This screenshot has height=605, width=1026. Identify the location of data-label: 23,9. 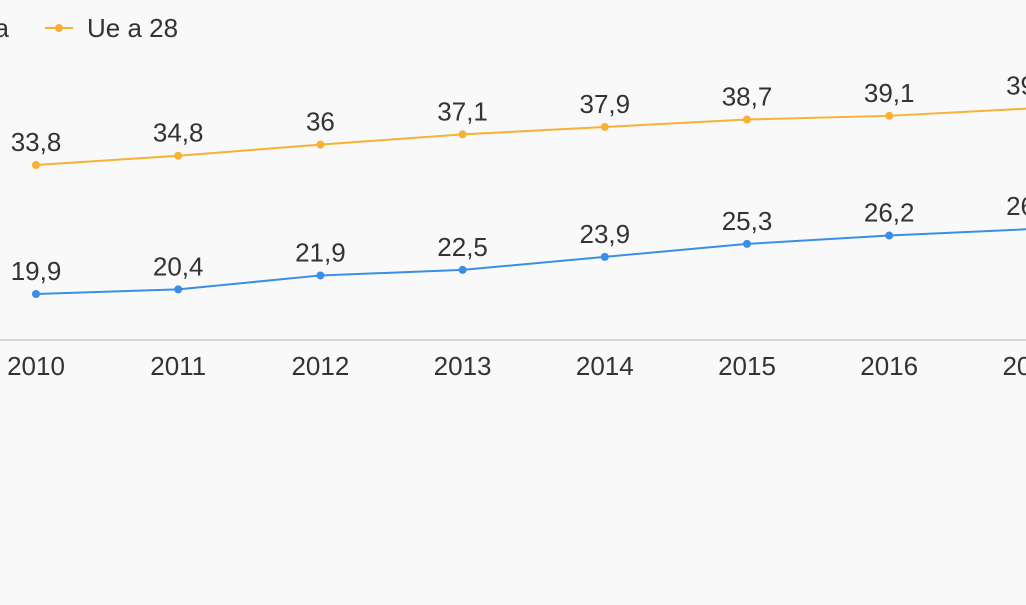
(604, 234).